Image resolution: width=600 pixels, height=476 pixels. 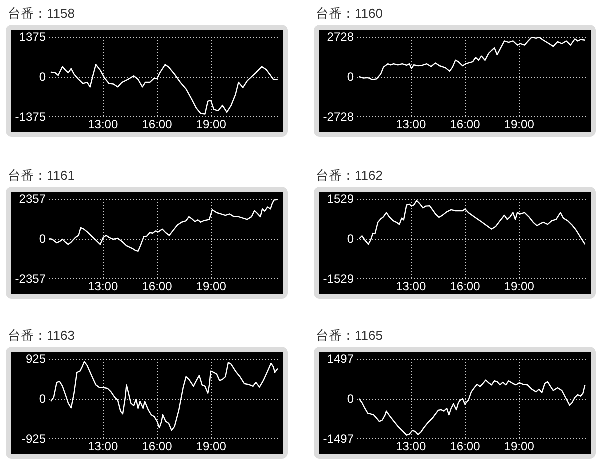 What do you see at coordinates (350, 336) in the screenshot?
I see `chart-title: 台番：1165` at bounding box center [350, 336].